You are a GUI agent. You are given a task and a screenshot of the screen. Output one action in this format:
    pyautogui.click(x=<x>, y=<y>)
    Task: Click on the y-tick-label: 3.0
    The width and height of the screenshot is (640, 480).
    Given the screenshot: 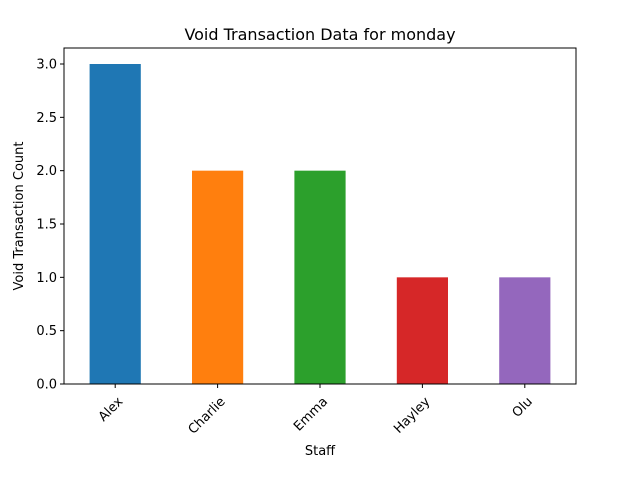 What is the action you would take?
    pyautogui.click(x=46, y=65)
    